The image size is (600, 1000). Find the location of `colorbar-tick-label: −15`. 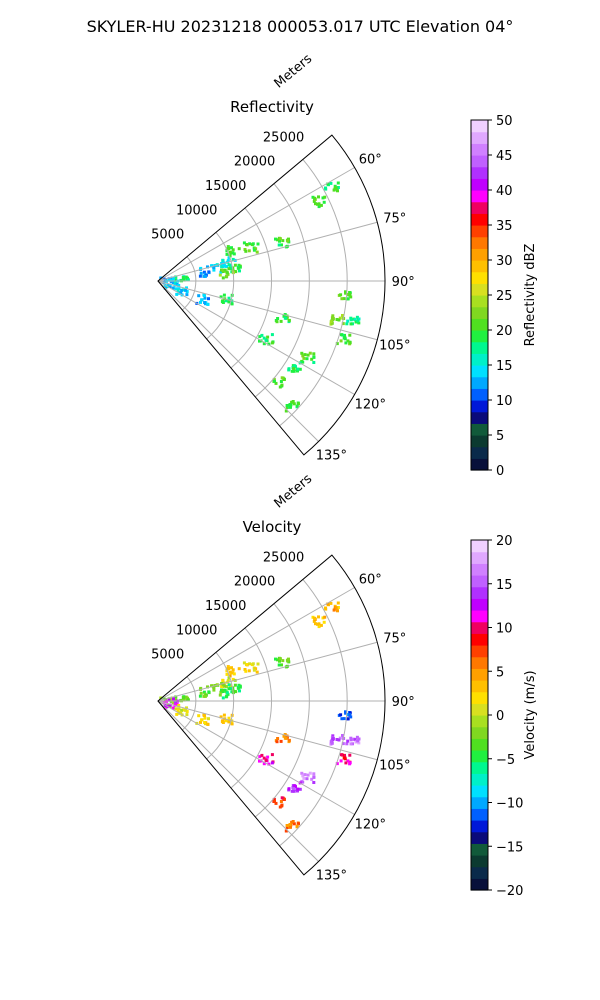

colorbar-tick-label: −15 is located at coordinates (509, 847).